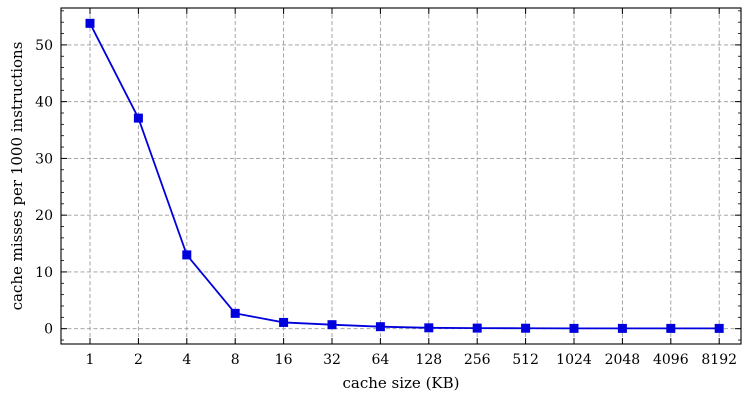  Describe the element at coordinates (477, 360) in the screenshot. I see `x-tick-label: 256` at that location.